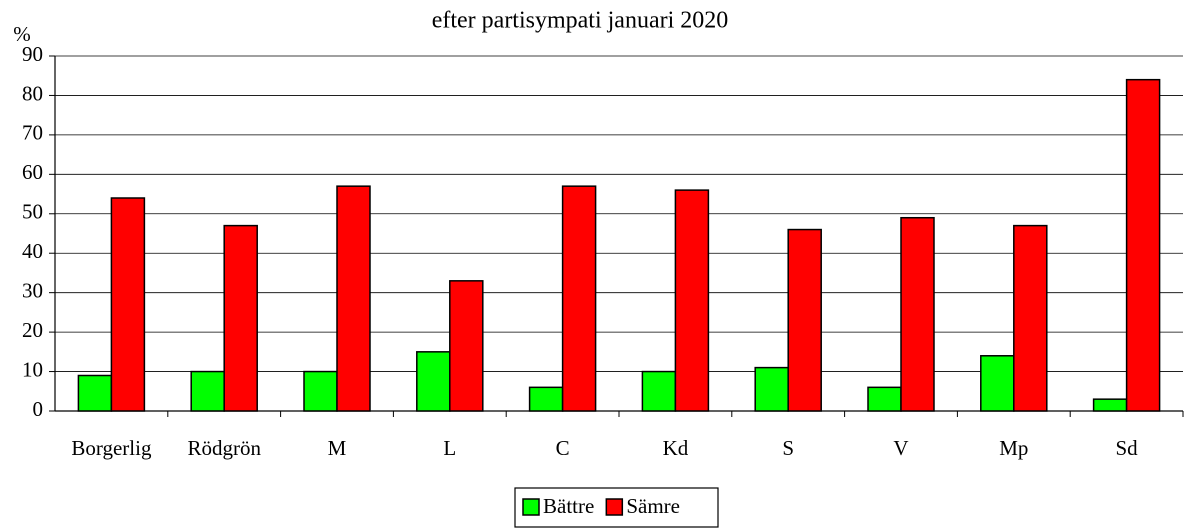 The width and height of the screenshot is (1184, 529). I want to click on x-tick-label: M, so click(337, 448).